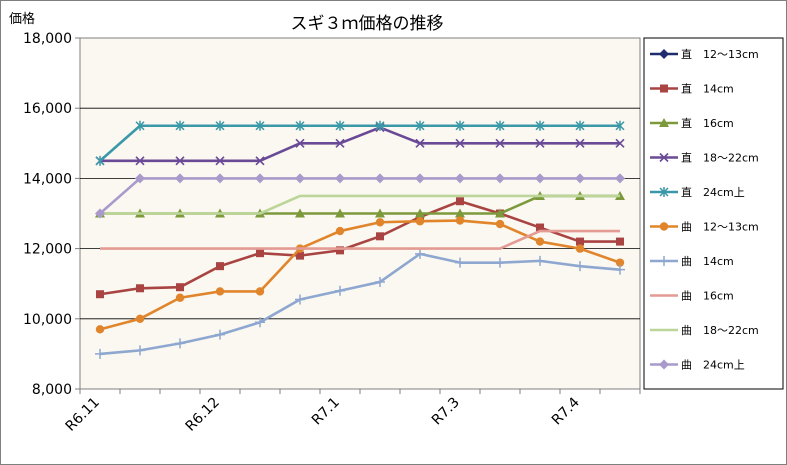 The height and width of the screenshot is (465, 787). Describe the element at coordinates (47, 109) in the screenshot. I see `y-tick-label: 16,000` at that location.